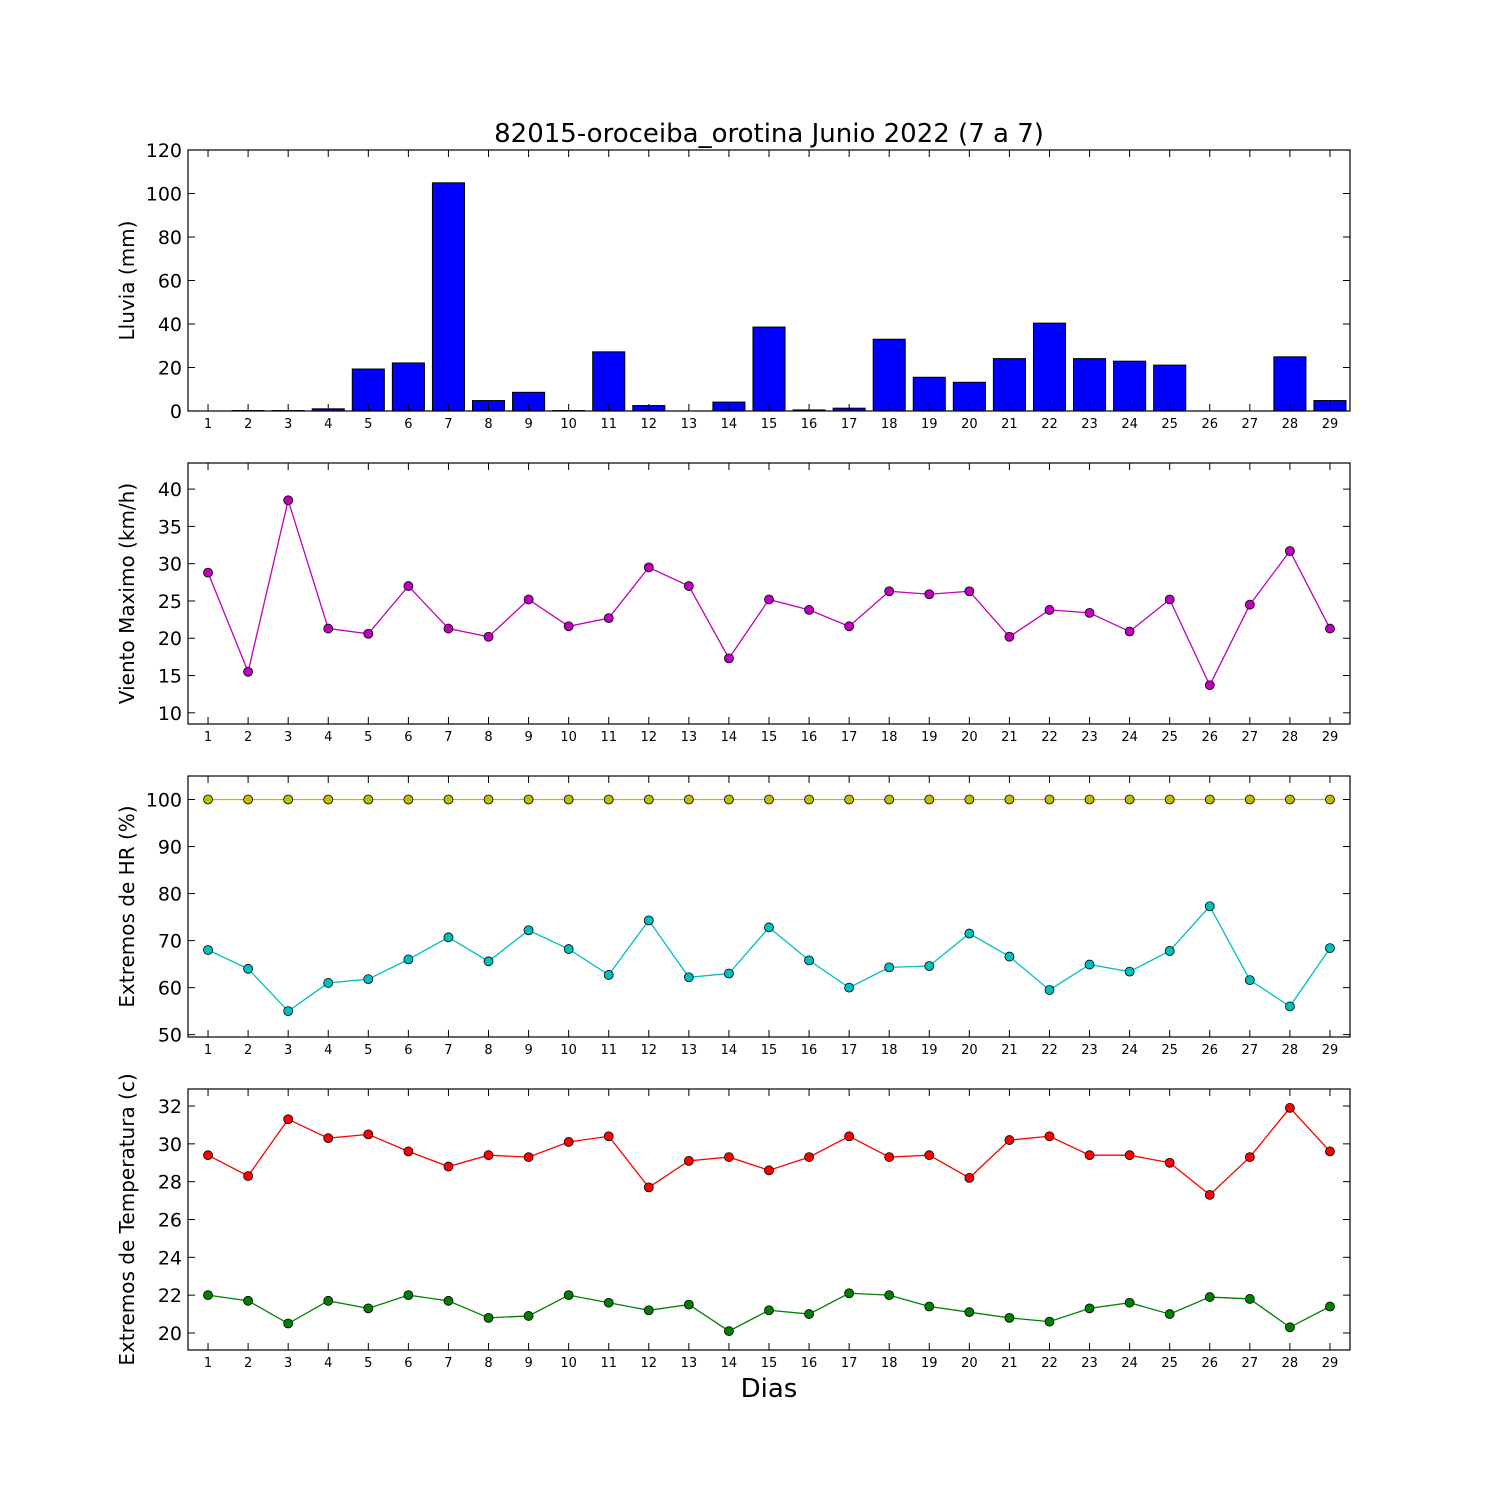  Describe the element at coordinates (1009, 1050) in the screenshot. I see `x-tick-label: 21` at that location.